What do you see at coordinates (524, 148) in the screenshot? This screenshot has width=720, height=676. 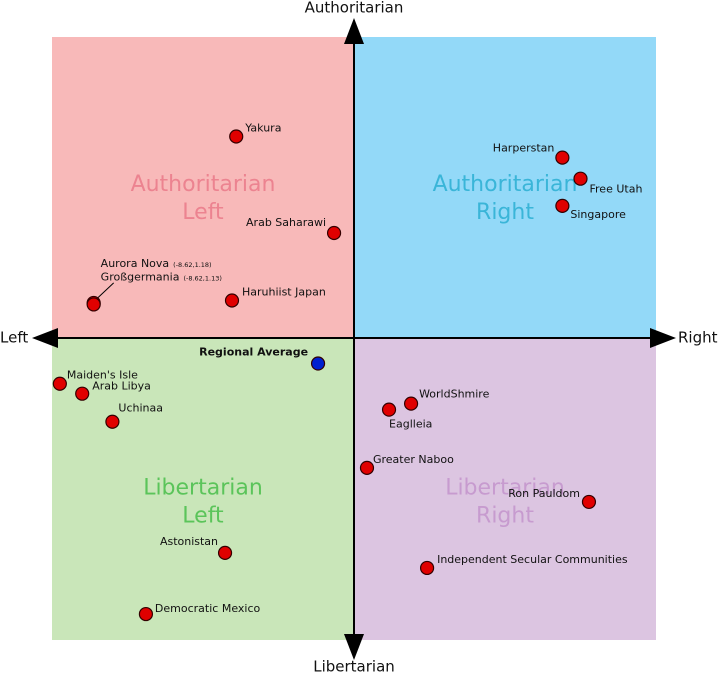 I see `point-label: Harperstan` at bounding box center [524, 148].